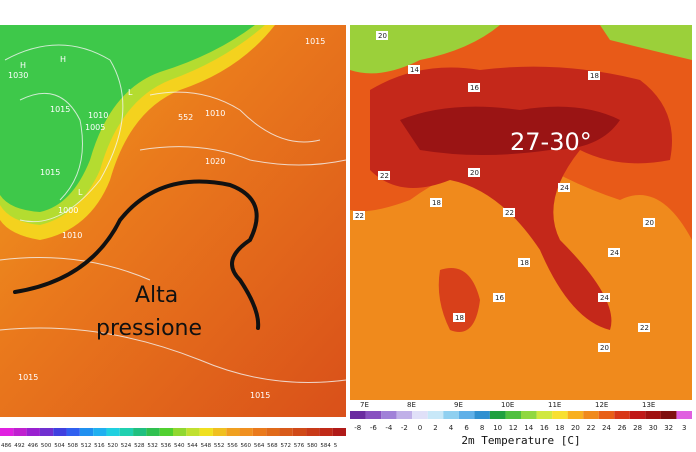 The width and height of the screenshot is (696, 452). I want to click on longitude-label: 13E, so click(648, 405).